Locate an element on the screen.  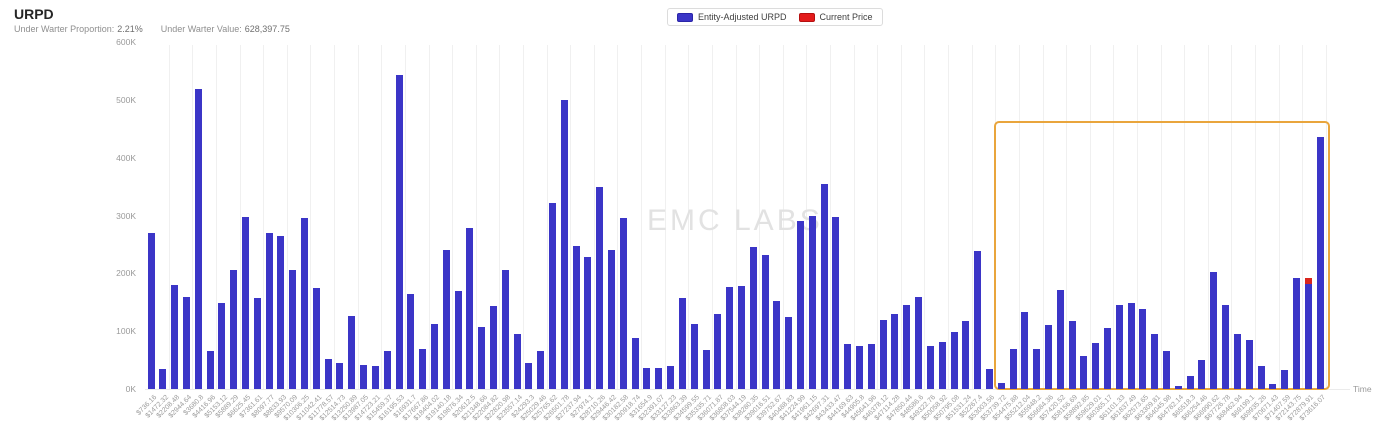
current-price-marker is located at coordinates (1308, 280).